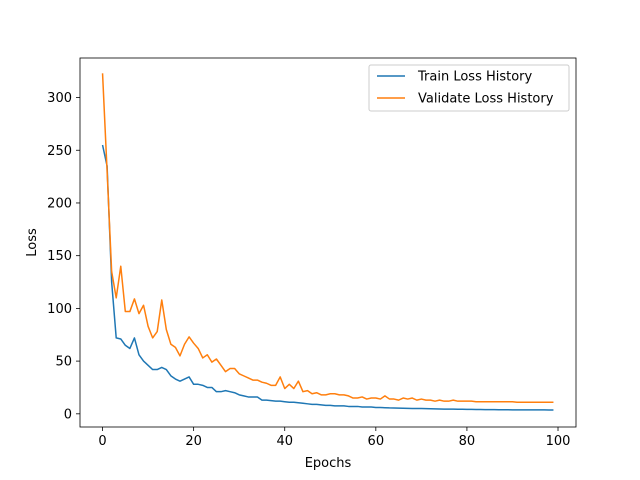 The height and width of the screenshot is (480, 640). What do you see at coordinates (59, 151) in the screenshot?
I see `y-tick-label: 250` at bounding box center [59, 151].